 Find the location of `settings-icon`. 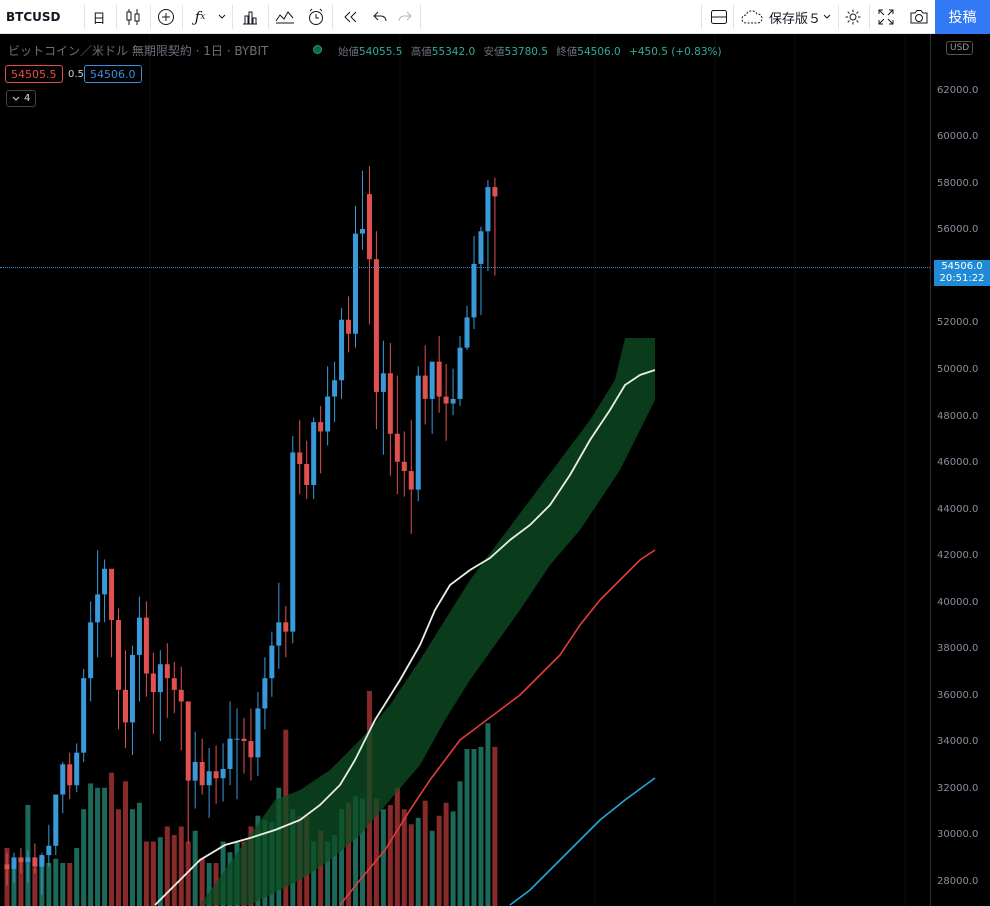

settings-icon is located at coordinates (853, 17).